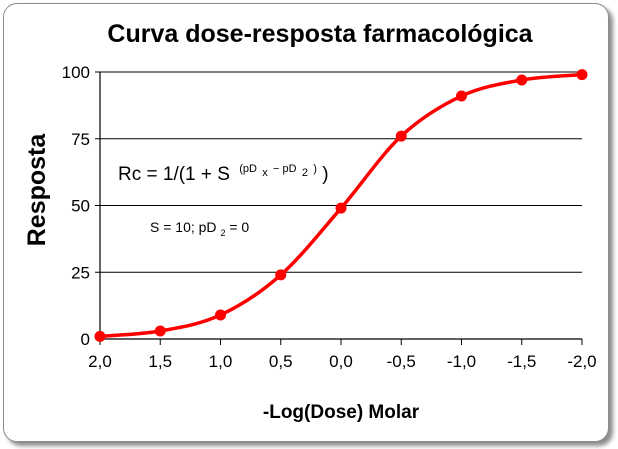 This screenshot has width=618, height=449. Describe the element at coordinates (222, 233) in the screenshot. I see `note-subscript: 2` at that location.